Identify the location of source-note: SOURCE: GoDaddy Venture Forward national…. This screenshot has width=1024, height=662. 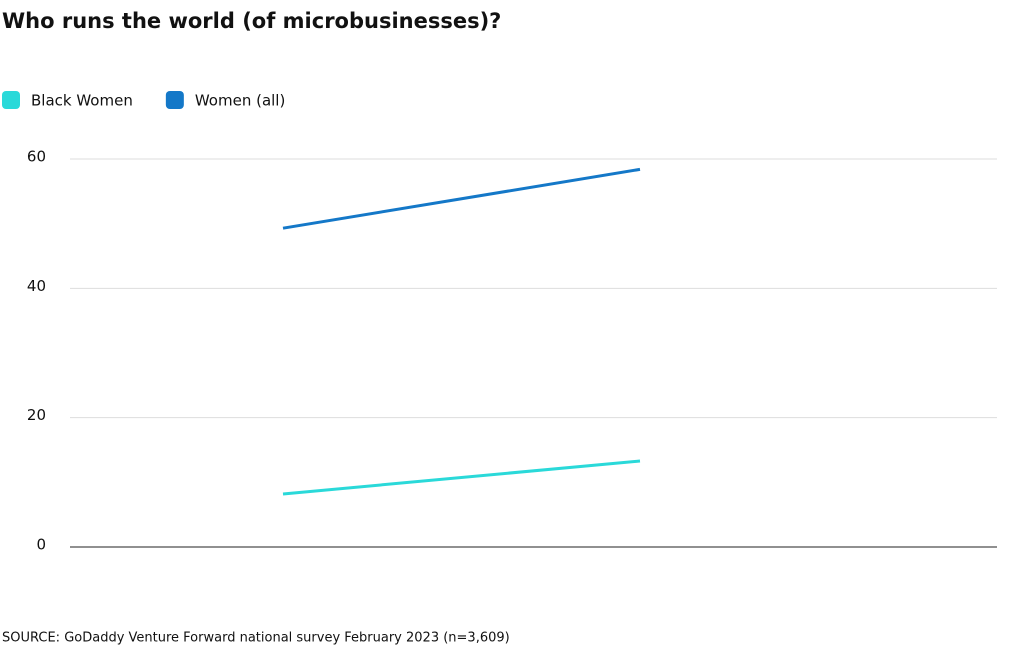
(256, 638).